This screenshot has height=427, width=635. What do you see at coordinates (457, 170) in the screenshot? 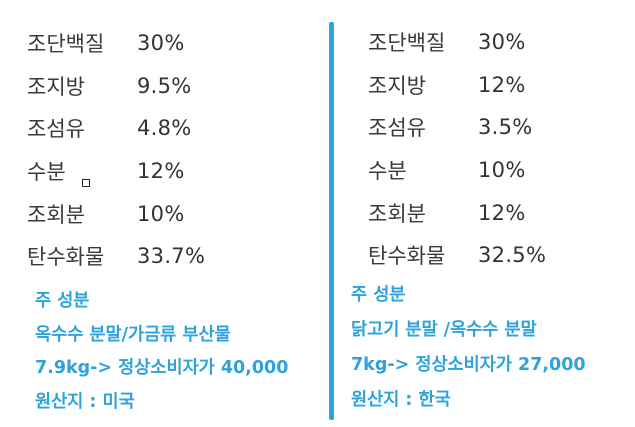
I see `nutrient-row-moisture: 수분 10%` at bounding box center [457, 170].